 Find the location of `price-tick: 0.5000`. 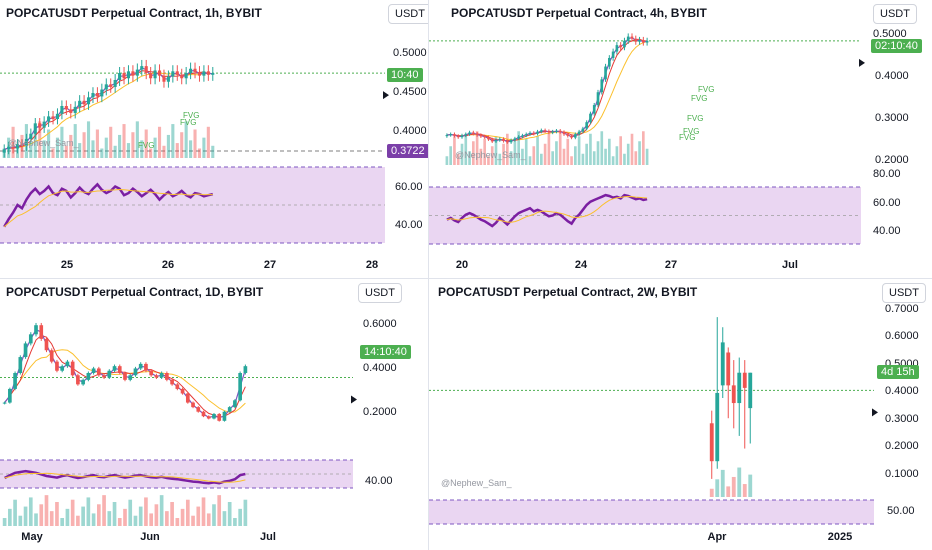

price-tick: 0.5000 is located at coordinates (410, 53).